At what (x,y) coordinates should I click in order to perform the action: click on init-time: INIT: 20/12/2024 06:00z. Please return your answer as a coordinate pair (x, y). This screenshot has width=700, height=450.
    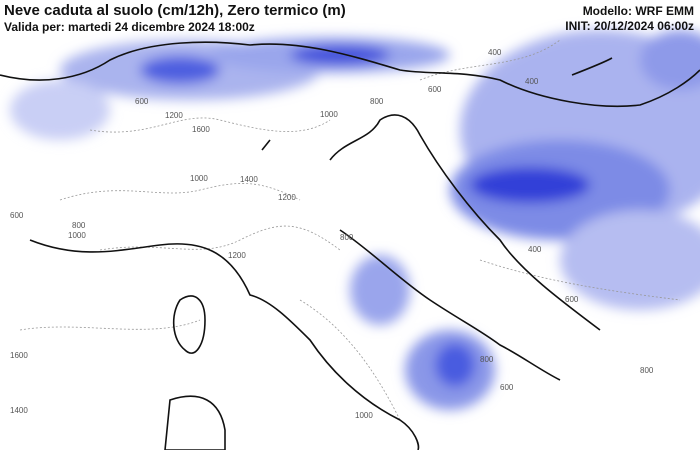
    Looking at the image, I should click on (629, 26).